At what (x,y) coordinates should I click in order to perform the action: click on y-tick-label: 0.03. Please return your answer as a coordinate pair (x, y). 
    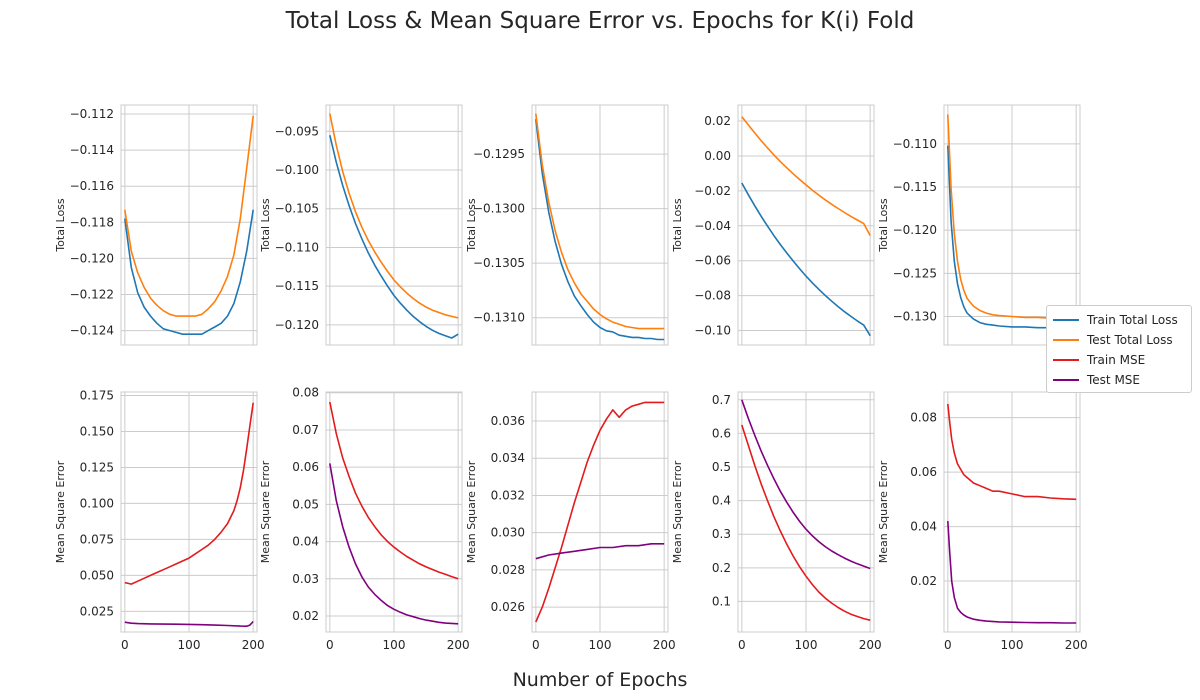
    Looking at the image, I should click on (305, 579).